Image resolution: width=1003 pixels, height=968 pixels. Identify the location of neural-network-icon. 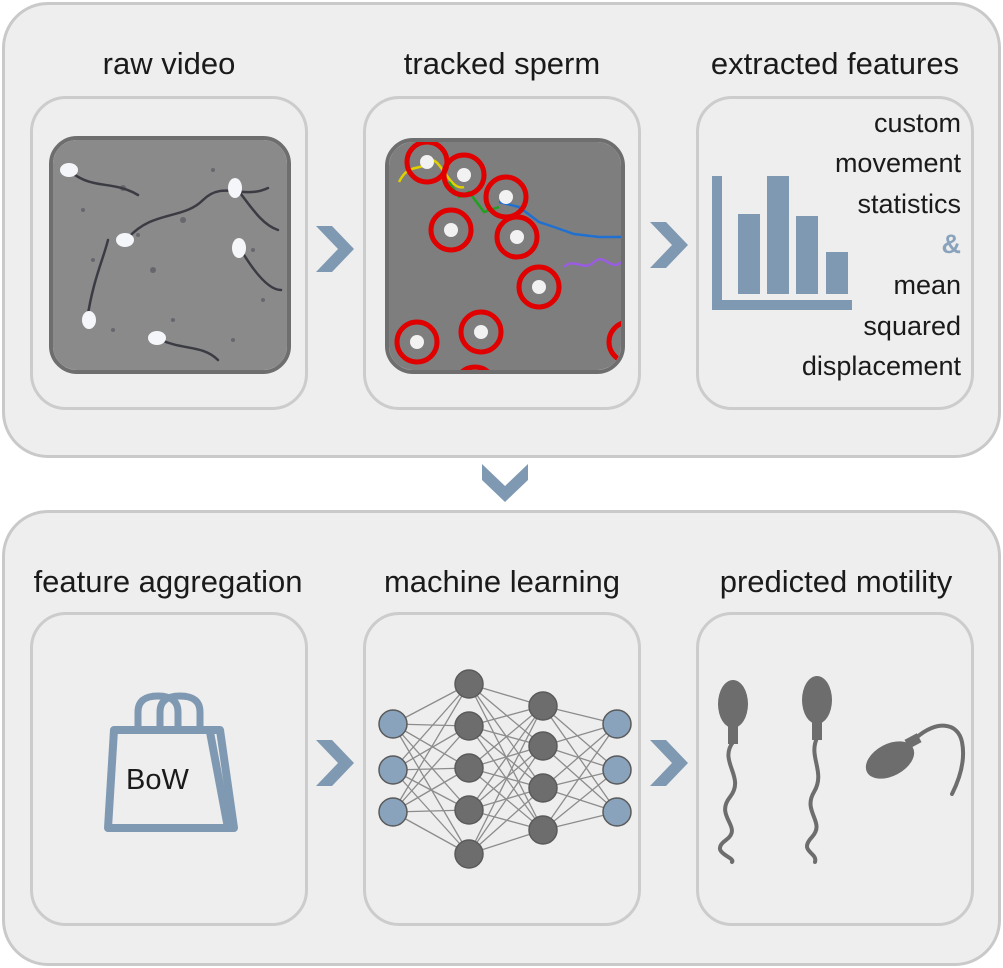
(505, 769).